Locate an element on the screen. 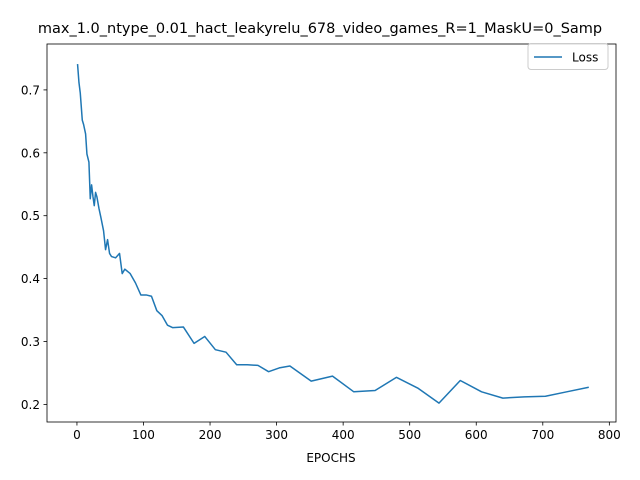  x-tick-label: 200 is located at coordinates (210, 435).